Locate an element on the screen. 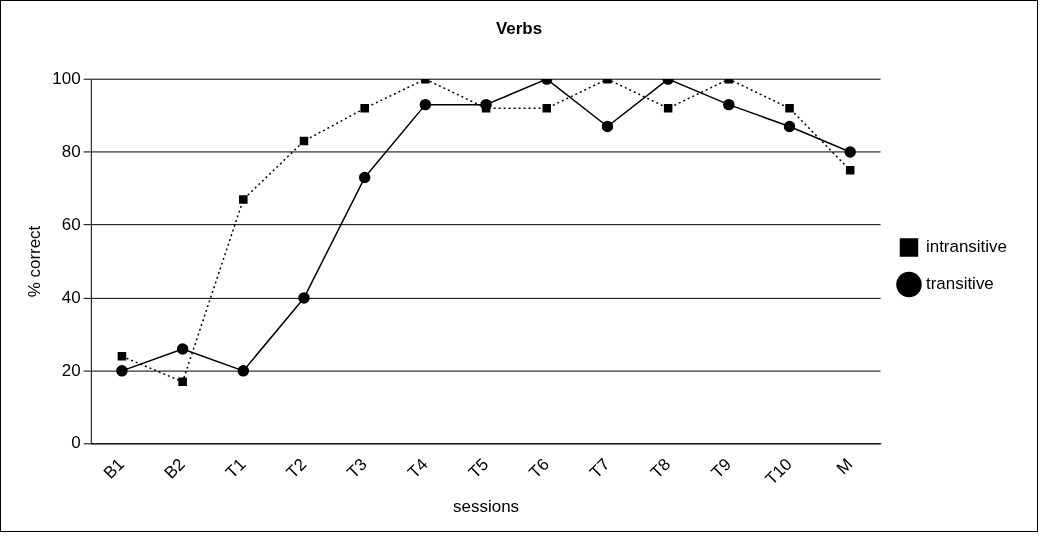  legend-label: intransitive is located at coordinates (966, 247).